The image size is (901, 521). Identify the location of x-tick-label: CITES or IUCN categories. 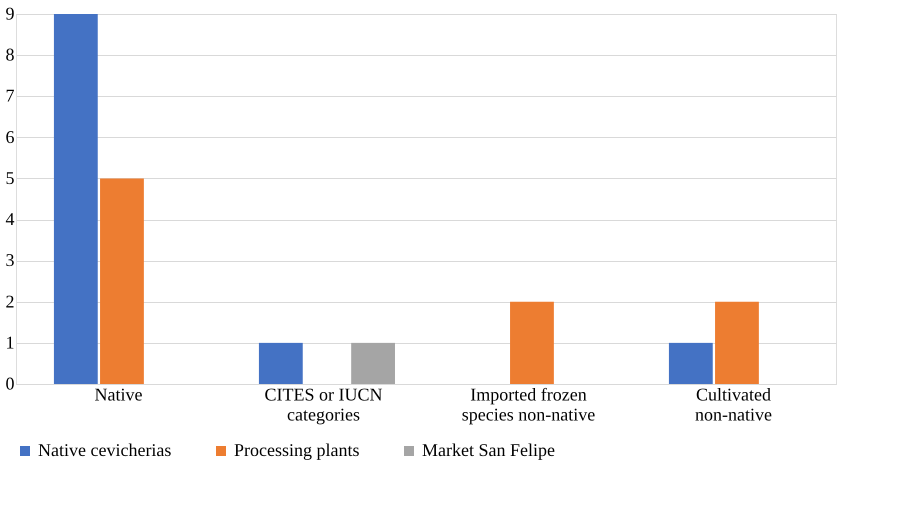
(323, 404).